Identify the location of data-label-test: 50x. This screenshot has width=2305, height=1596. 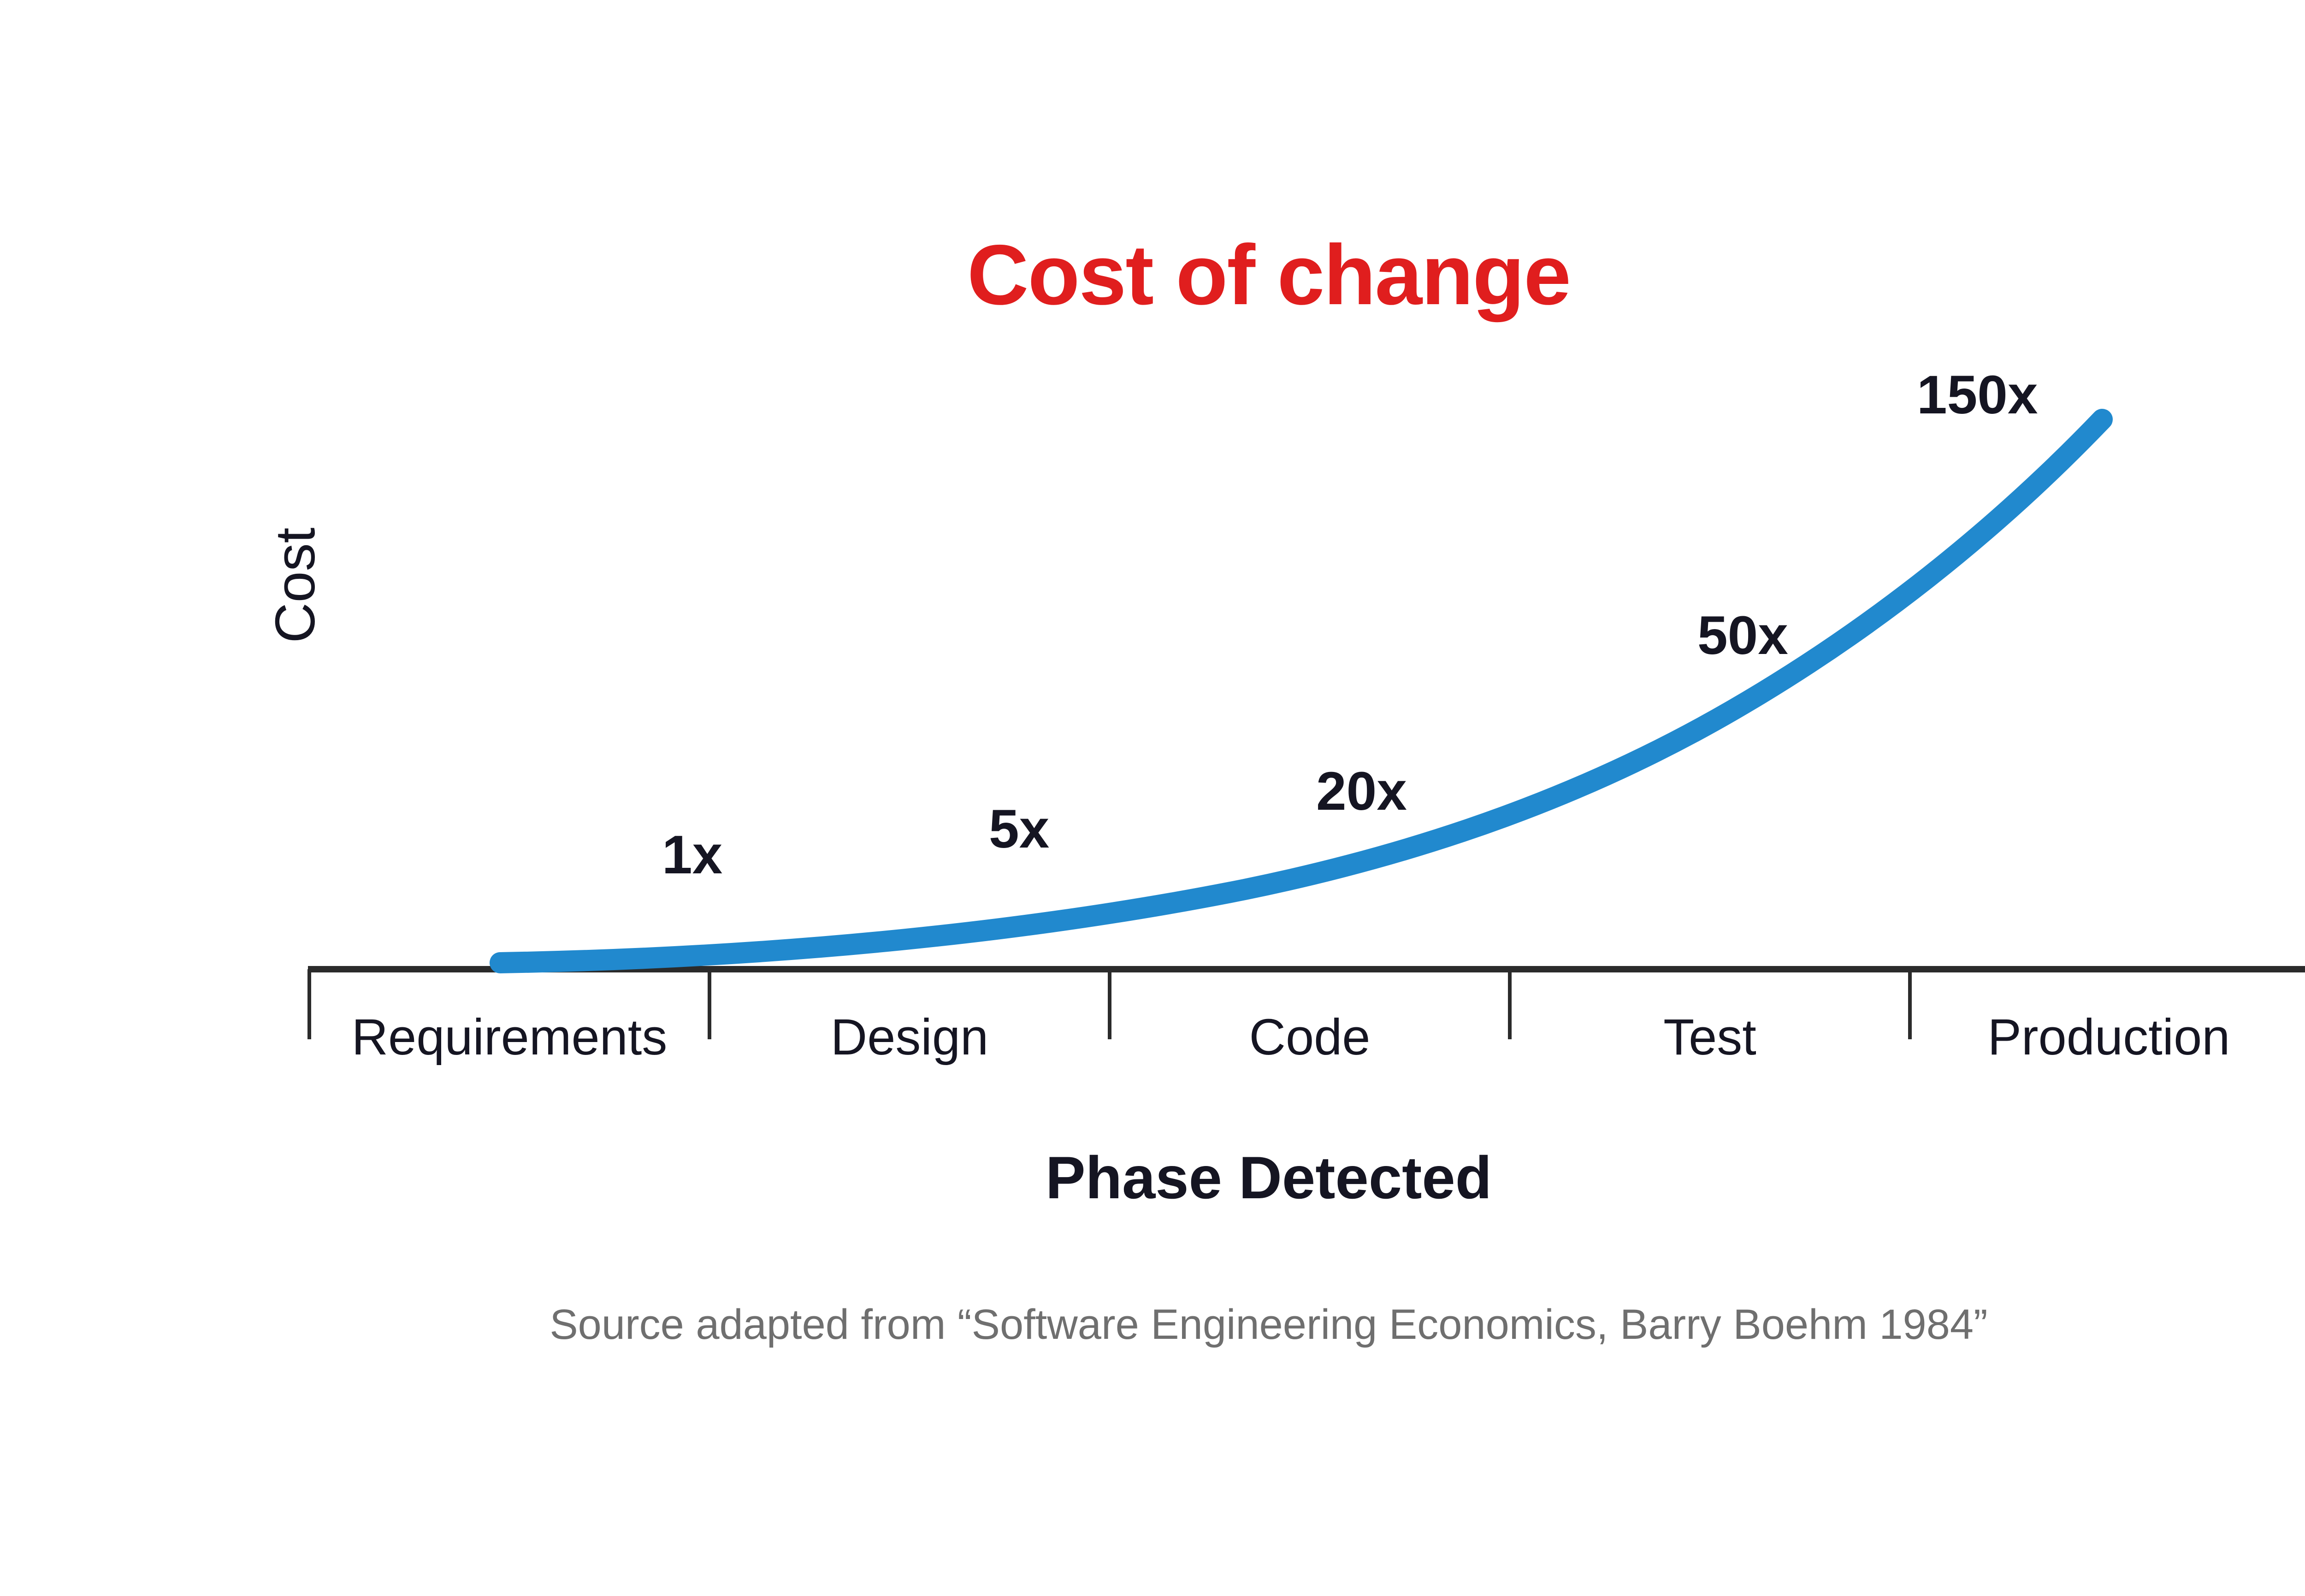
(1743, 635).